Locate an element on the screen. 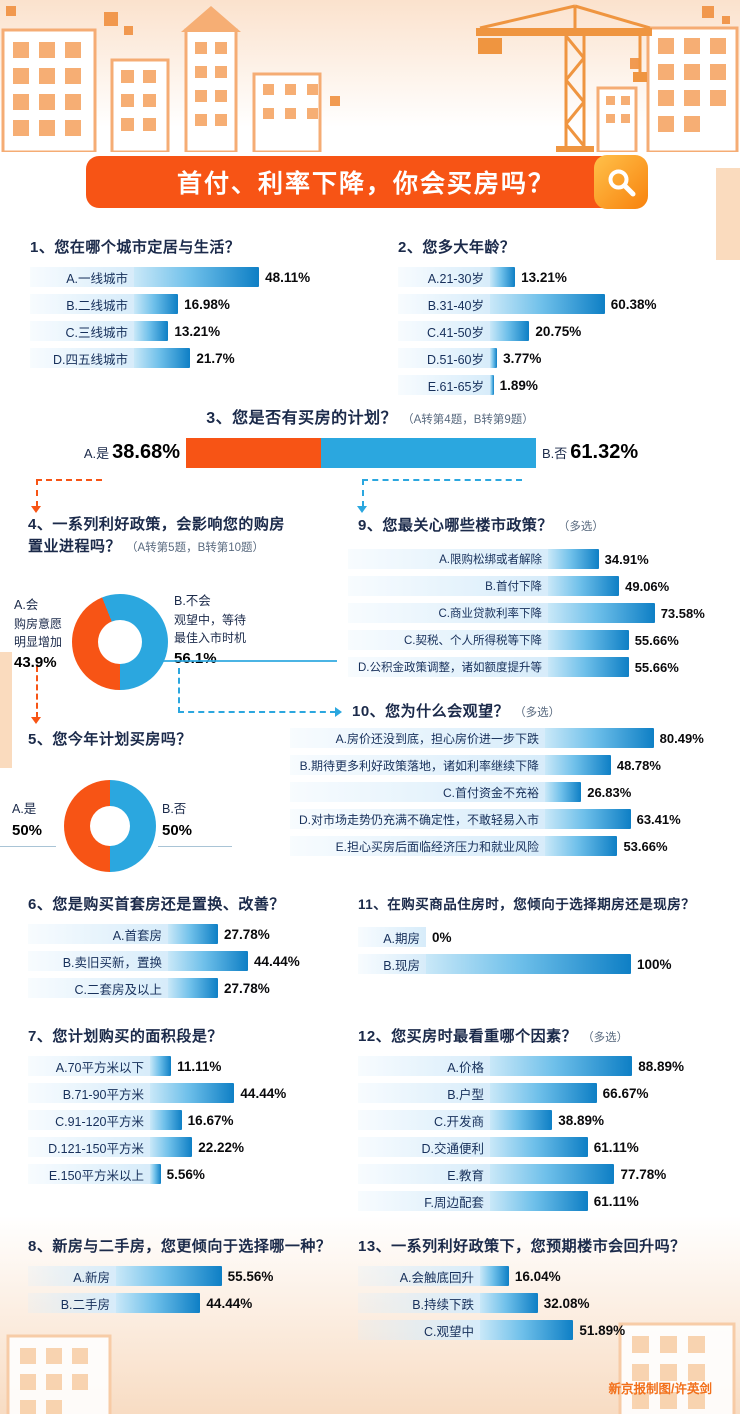 This screenshot has width=740, height=1414. bar-label: D.121-150平方米 is located at coordinates (89, 1147).